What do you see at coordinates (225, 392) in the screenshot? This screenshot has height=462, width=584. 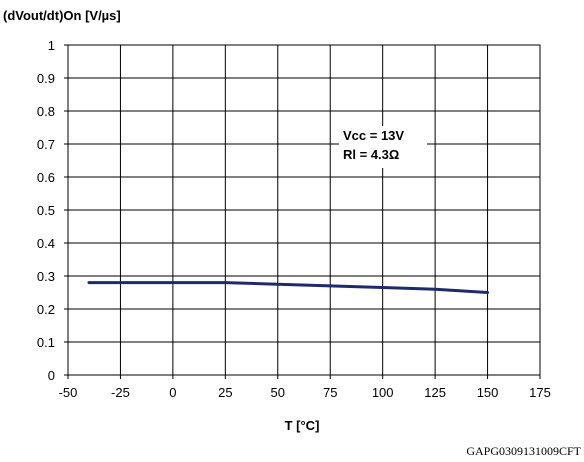 I see `x-tick-label: 25` at bounding box center [225, 392].